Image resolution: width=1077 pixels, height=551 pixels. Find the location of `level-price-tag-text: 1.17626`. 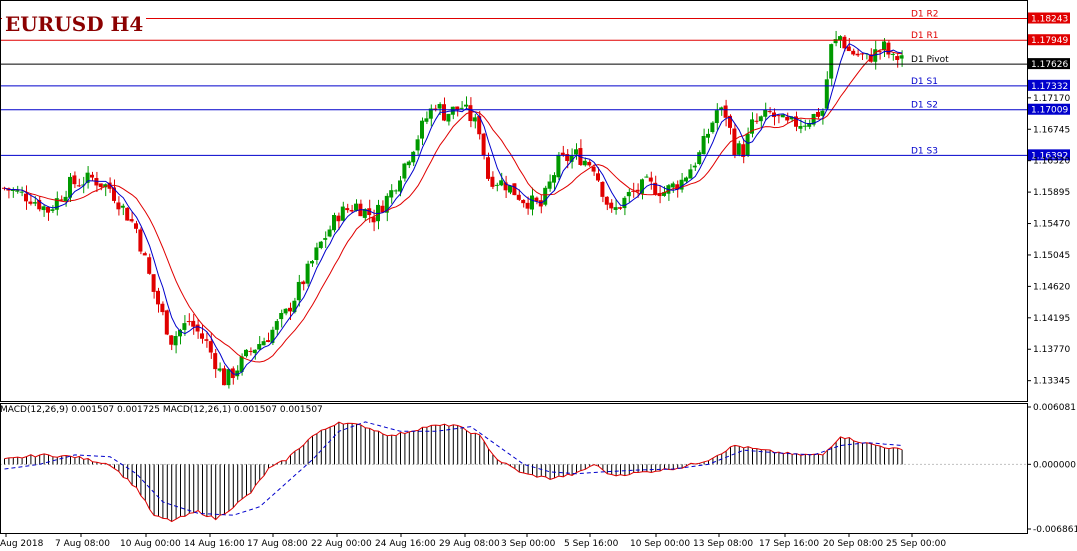

level-price-tag-text: 1.17626 is located at coordinates (1049, 65).